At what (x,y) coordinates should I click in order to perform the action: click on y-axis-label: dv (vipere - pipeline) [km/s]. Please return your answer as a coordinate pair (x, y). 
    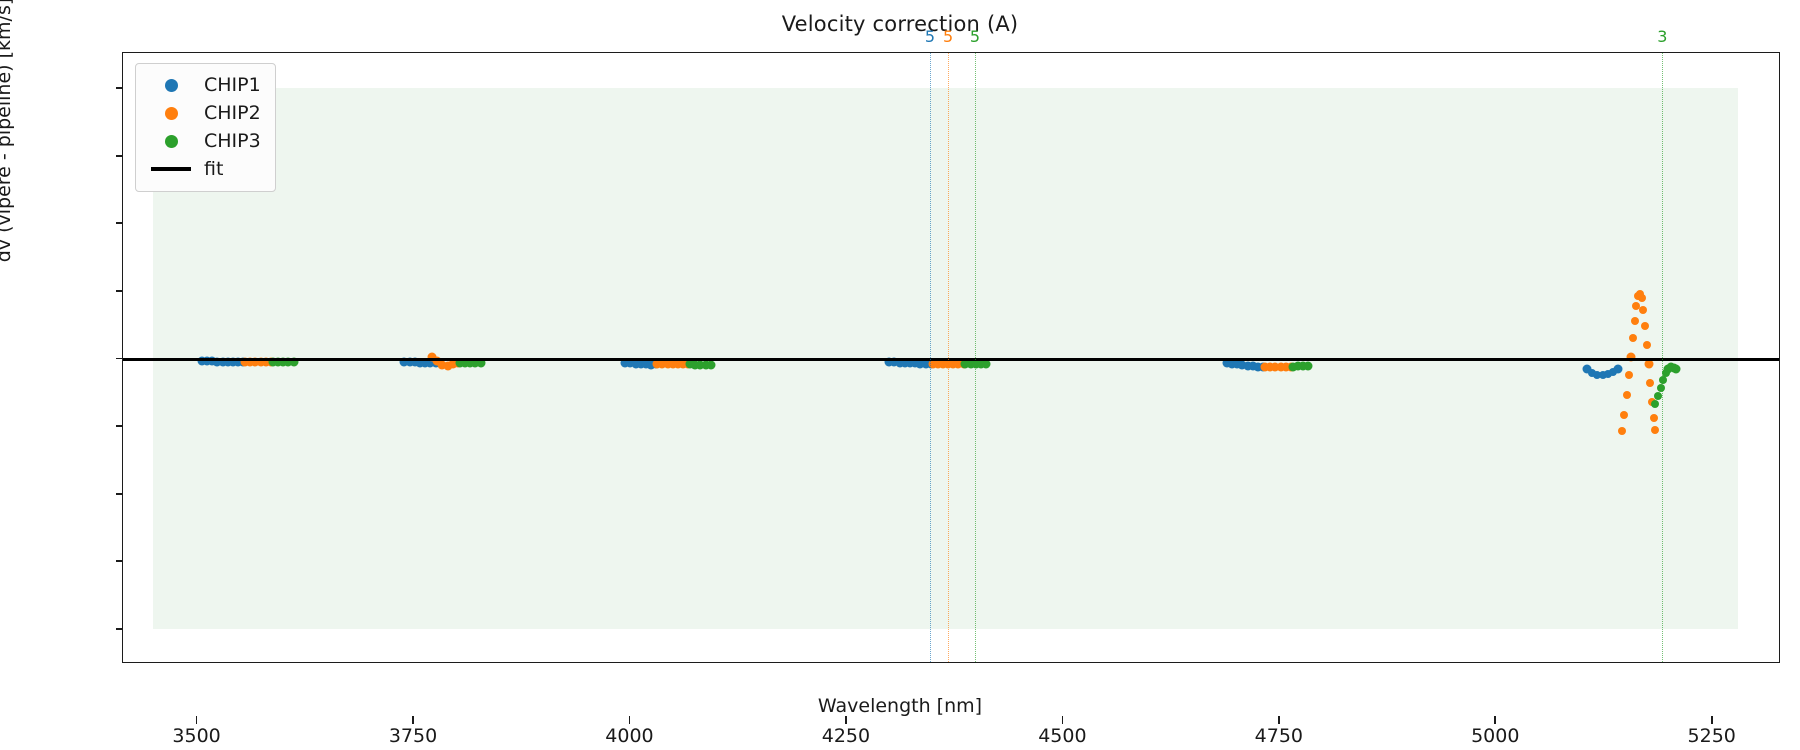
    Looking at the image, I should click on (7, 131).